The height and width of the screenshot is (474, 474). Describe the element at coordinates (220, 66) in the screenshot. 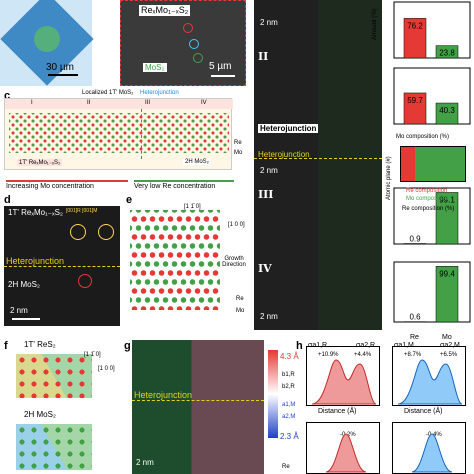

I see `scale-5um: 5 µm` at that location.